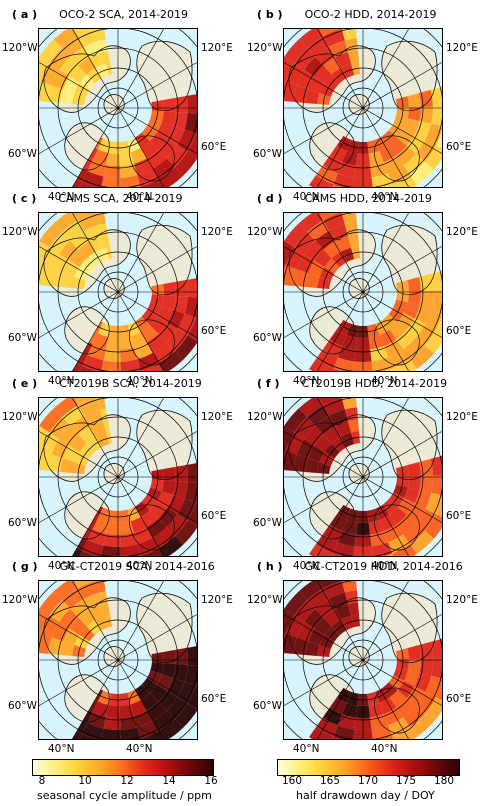 The image size is (500, 806). What do you see at coordinates (360, 566) in the screenshot?
I see `panel-title: ( h ) GC-CT2019 HDD, 2014-2016` at bounding box center [360, 566].